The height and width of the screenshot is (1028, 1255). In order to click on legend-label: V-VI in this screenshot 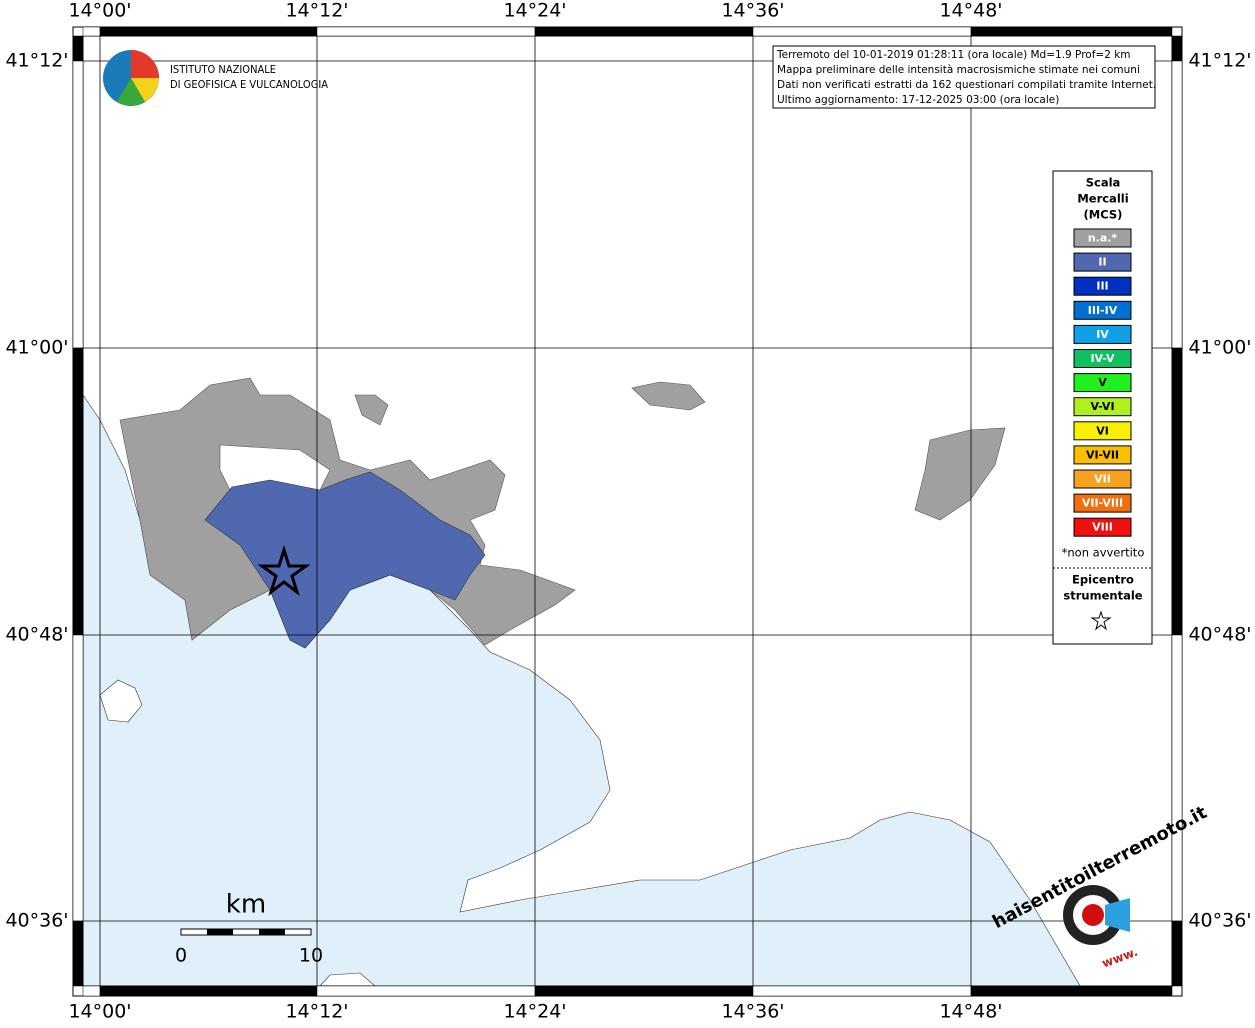, I will do `click(1102, 406)`.